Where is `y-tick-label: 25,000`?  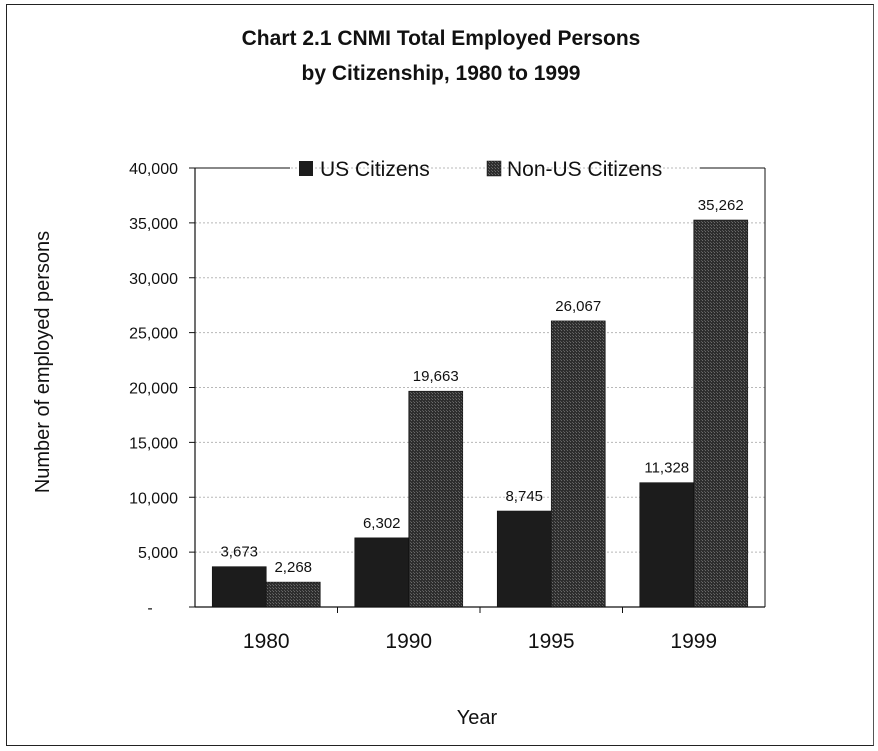
y-tick-label: 25,000 is located at coordinates (153, 334).